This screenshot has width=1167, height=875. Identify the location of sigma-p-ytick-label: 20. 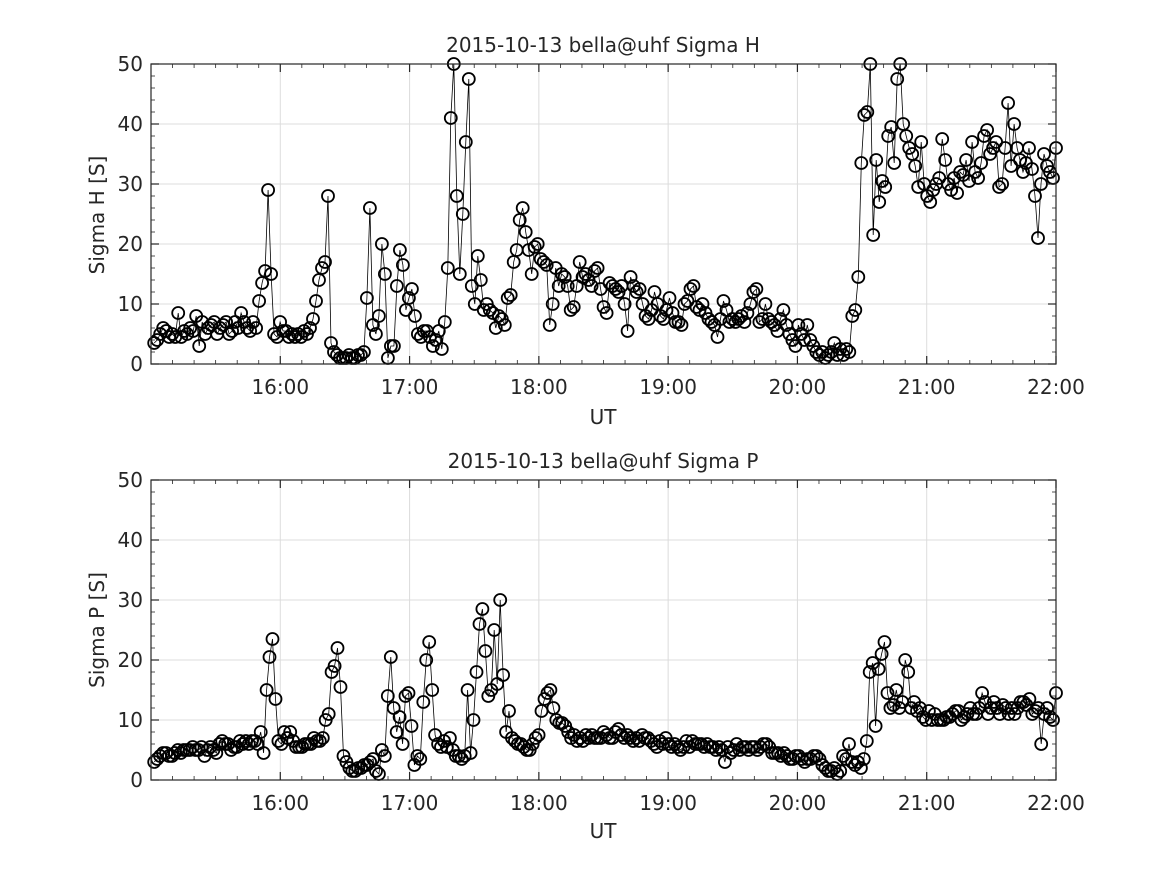
(130, 660).